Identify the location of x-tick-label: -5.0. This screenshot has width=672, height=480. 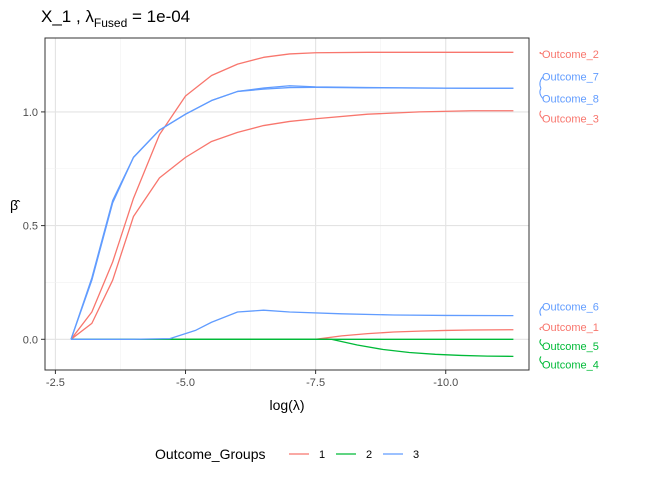
(185, 383).